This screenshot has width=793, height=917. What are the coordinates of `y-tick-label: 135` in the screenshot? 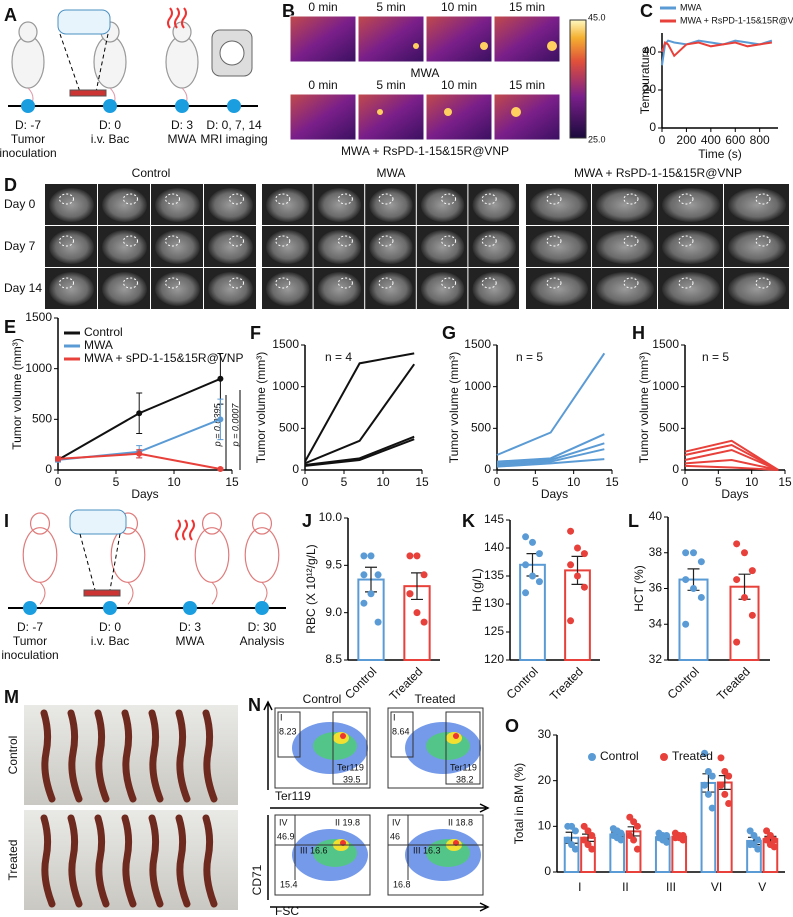 It's located at (494, 575).